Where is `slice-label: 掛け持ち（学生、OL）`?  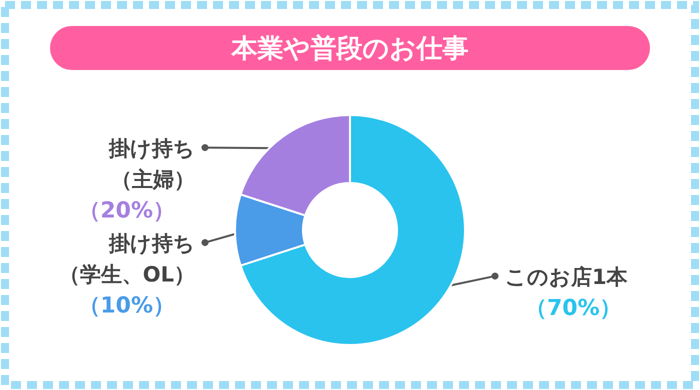 slice-label: 掛け持ち（学生、OL） is located at coordinates (126, 259).